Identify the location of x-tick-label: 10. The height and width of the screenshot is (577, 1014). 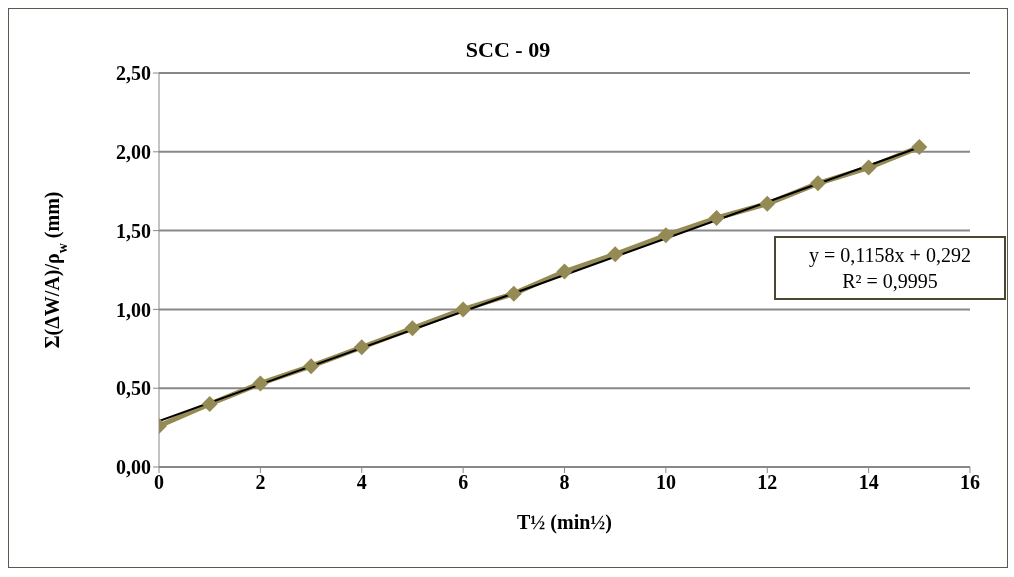
(665, 482).